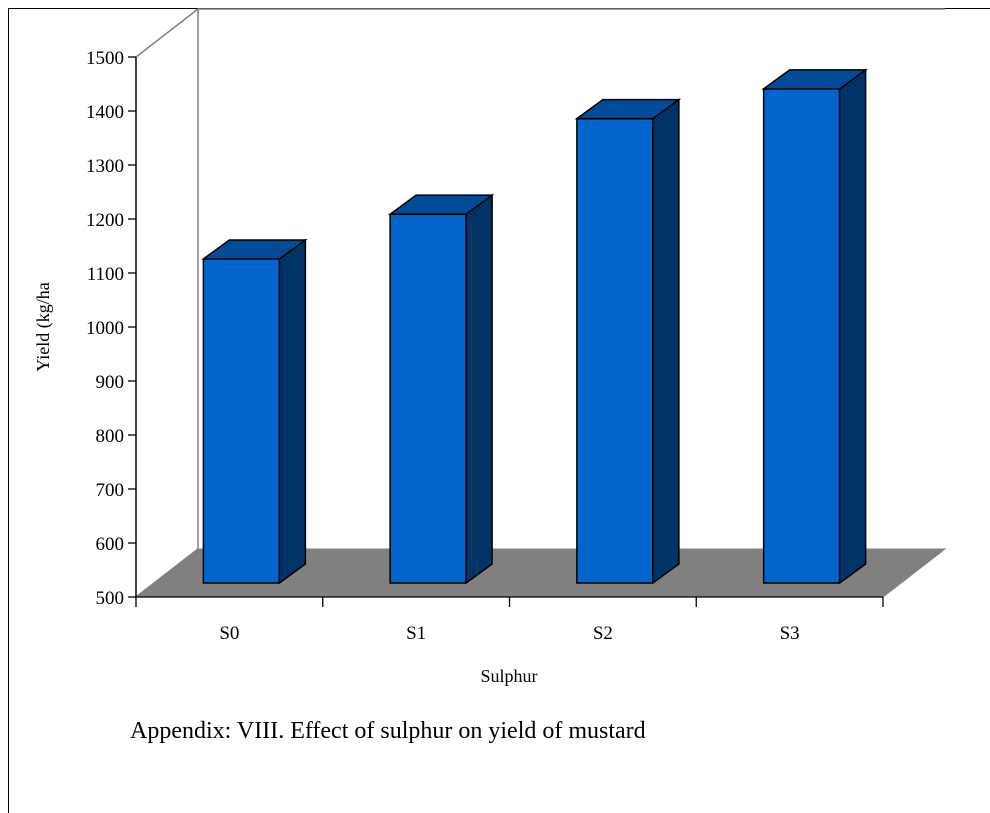 The height and width of the screenshot is (813, 990). What do you see at coordinates (603, 633) in the screenshot?
I see `x-category-label: S2` at bounding box center [603, 633].